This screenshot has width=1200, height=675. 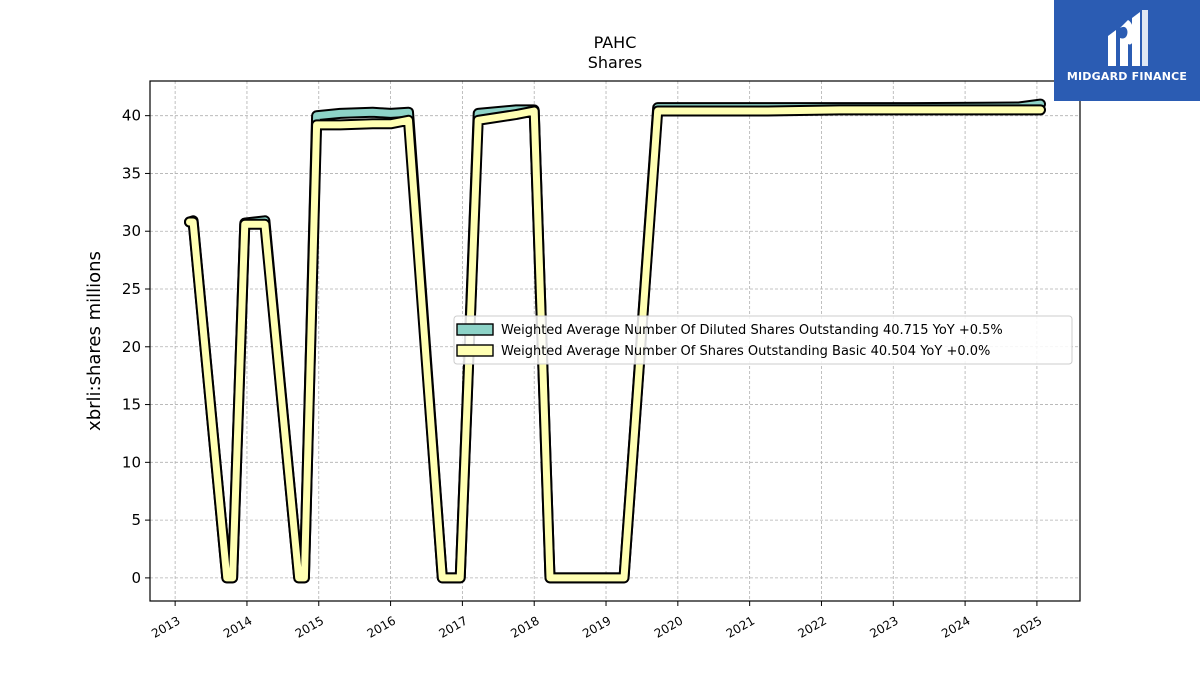 I want to click on x-tick-label: 2021, so click(x=740, y=626).